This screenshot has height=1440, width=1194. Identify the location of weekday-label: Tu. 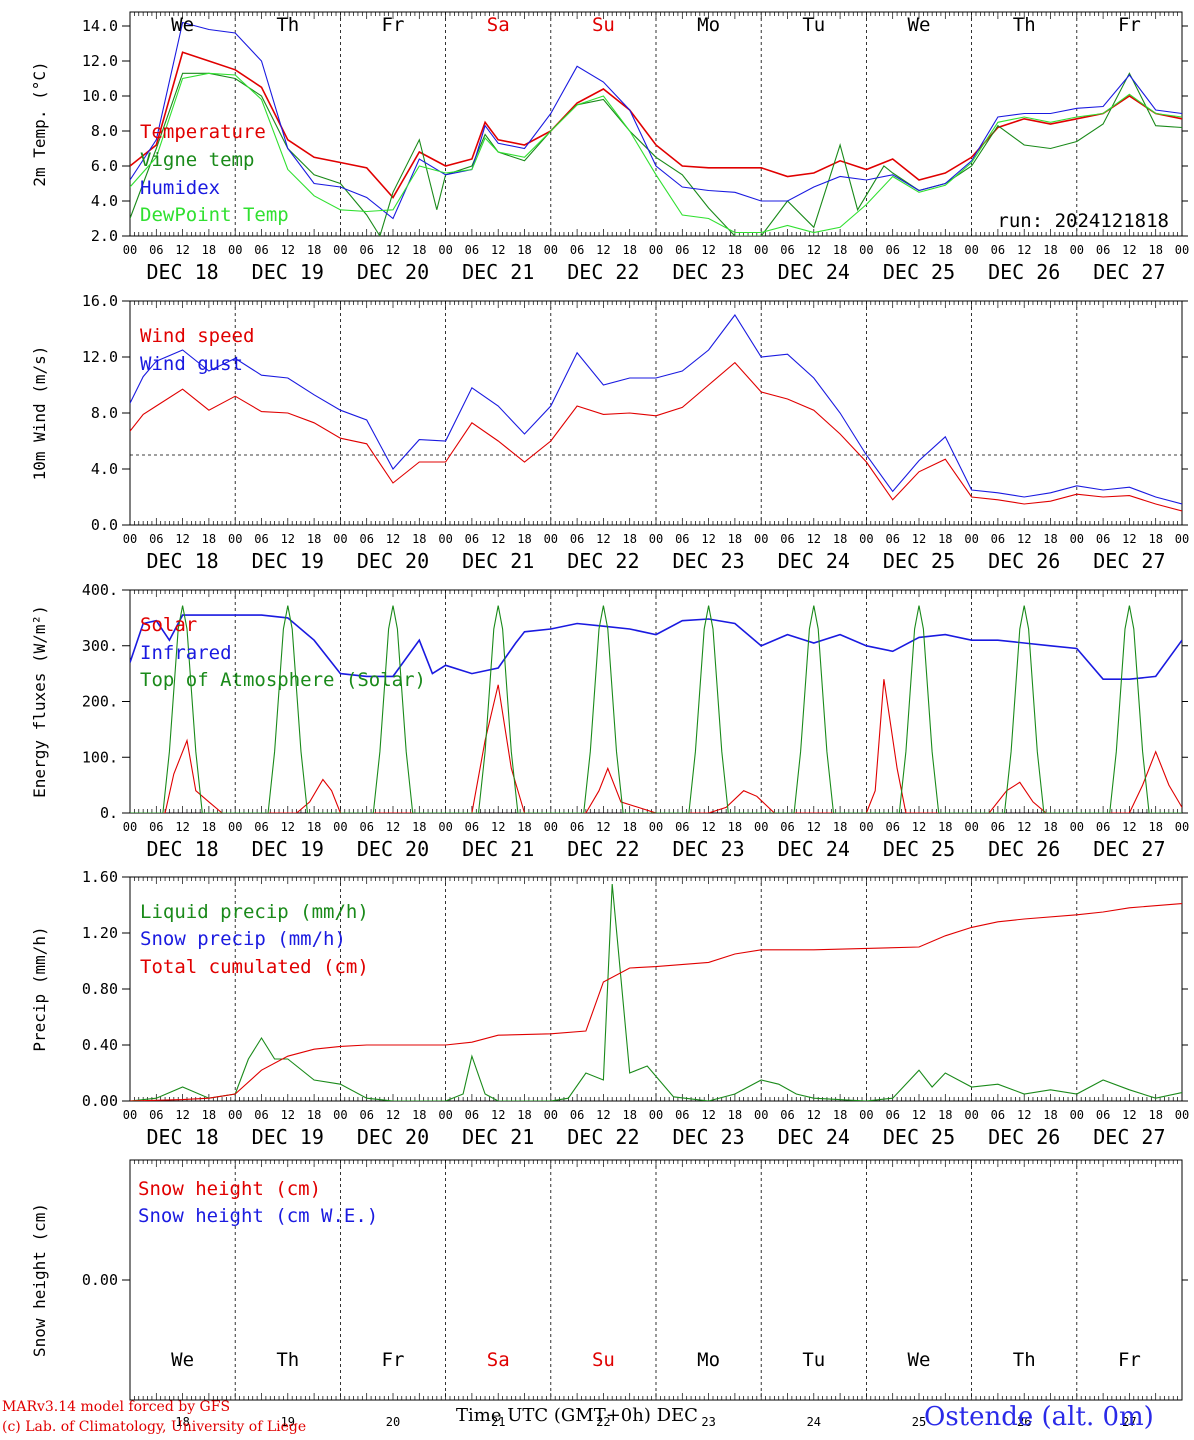
(813, 1360).